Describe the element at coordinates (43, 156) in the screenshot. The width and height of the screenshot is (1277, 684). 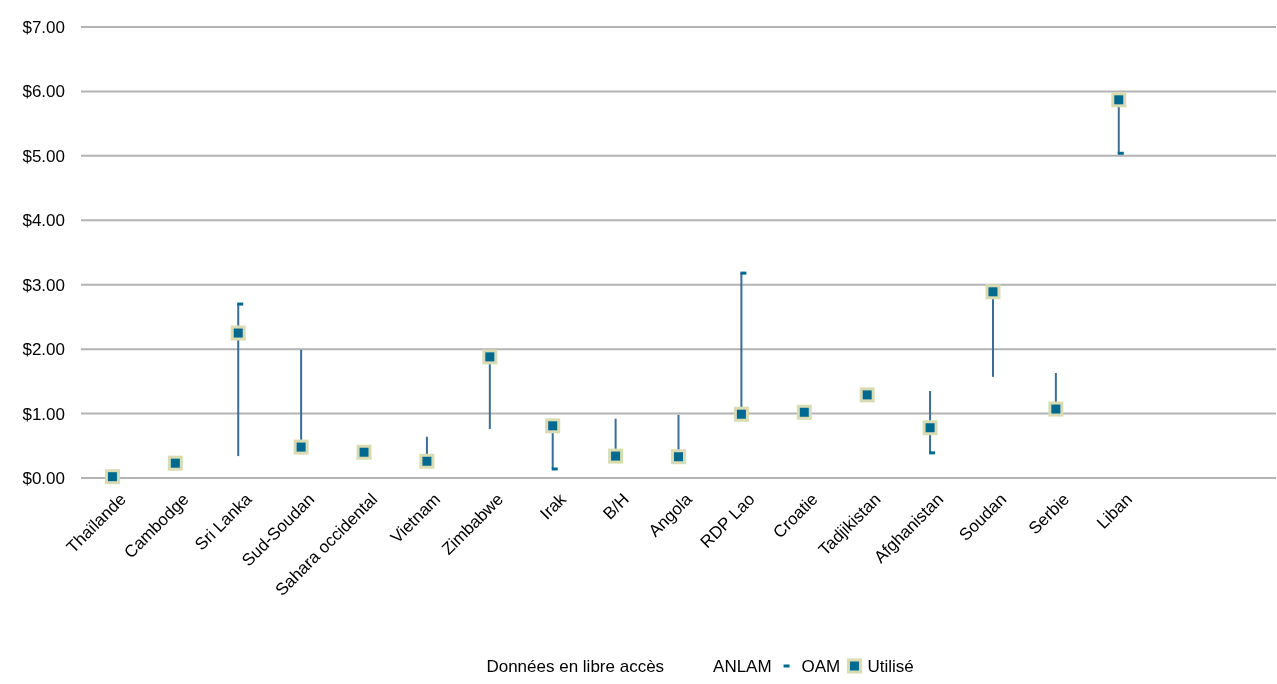
I see `y-tick-label: $5.00` at that location.